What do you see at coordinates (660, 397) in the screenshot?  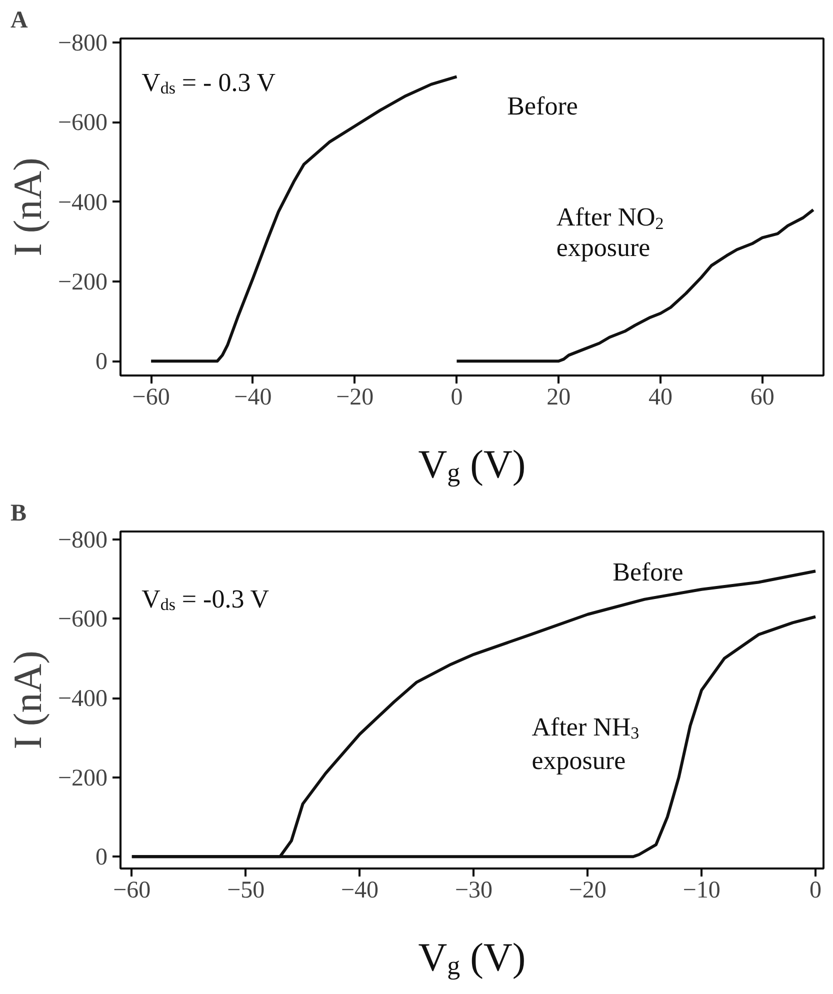 I see `x-tick-label: 40` at bounding box center [660, 397].